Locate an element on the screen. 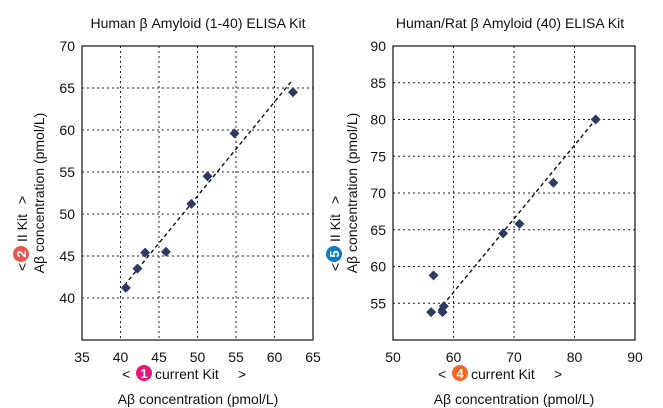  x-tick-label: 55 is located at coordinates (236, 357).